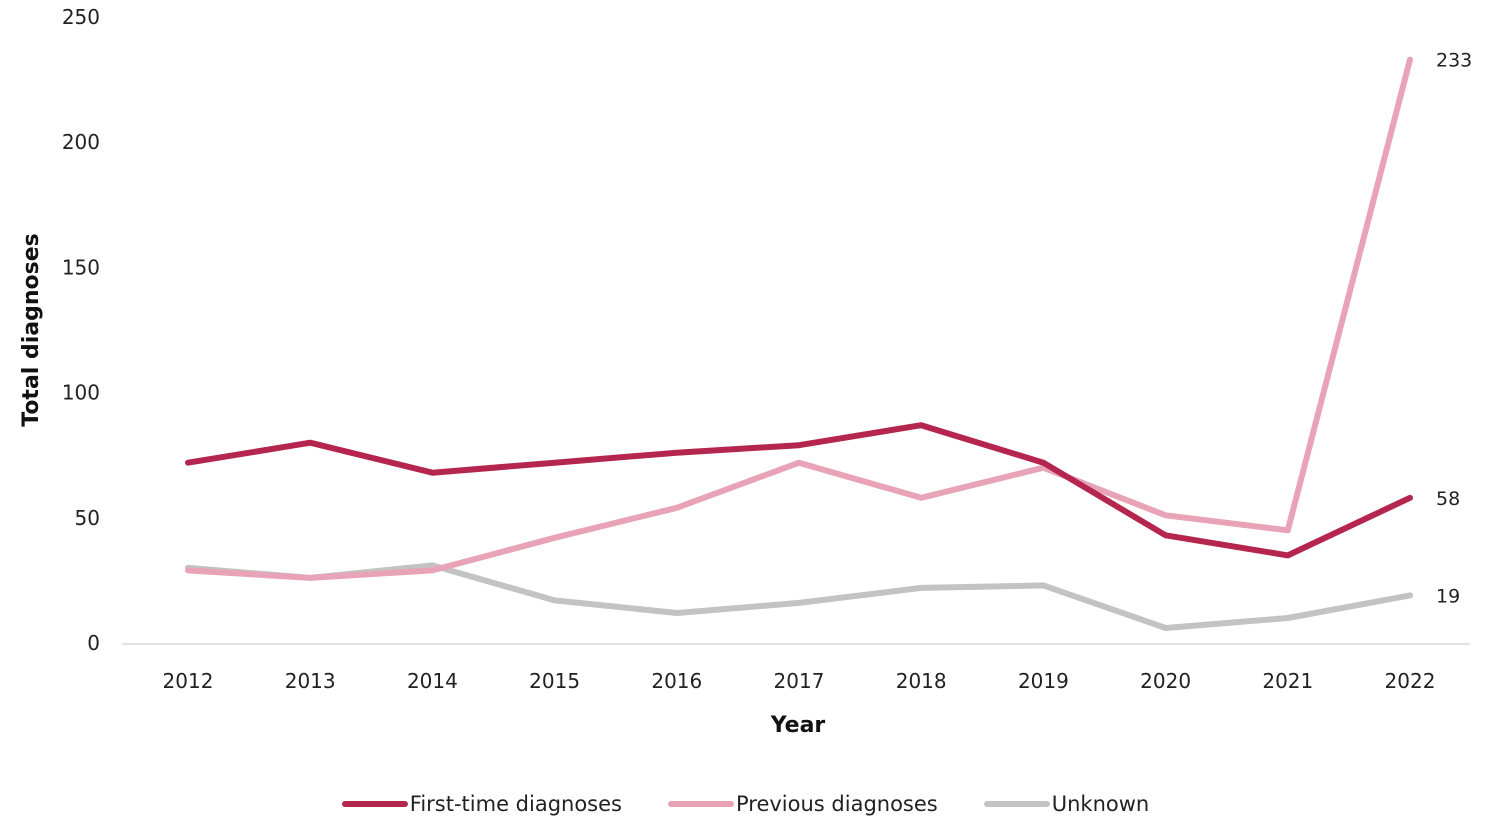 The height and width of the screenshot is (824, 1491). I want to click on series-line-unknown, so click(799, 596).